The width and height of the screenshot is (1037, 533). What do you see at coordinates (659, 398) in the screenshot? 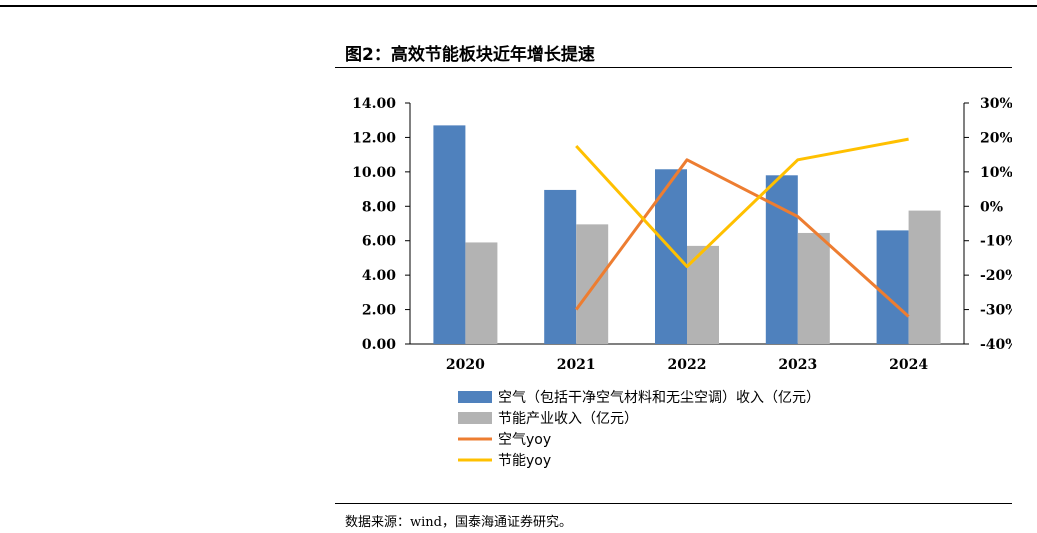
I see `legend-label-1: 空气（包括干净空气材料和无尘空调）收入（亿元）` at bounding box center [659, 398].